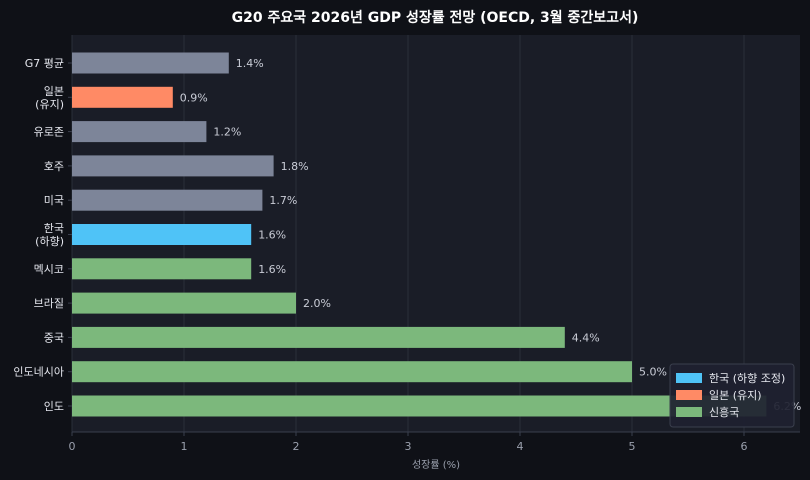 The width and height of the screenshot is (810, 480). I want to click on bar-value-label: 0.9%, so click(194, 97).